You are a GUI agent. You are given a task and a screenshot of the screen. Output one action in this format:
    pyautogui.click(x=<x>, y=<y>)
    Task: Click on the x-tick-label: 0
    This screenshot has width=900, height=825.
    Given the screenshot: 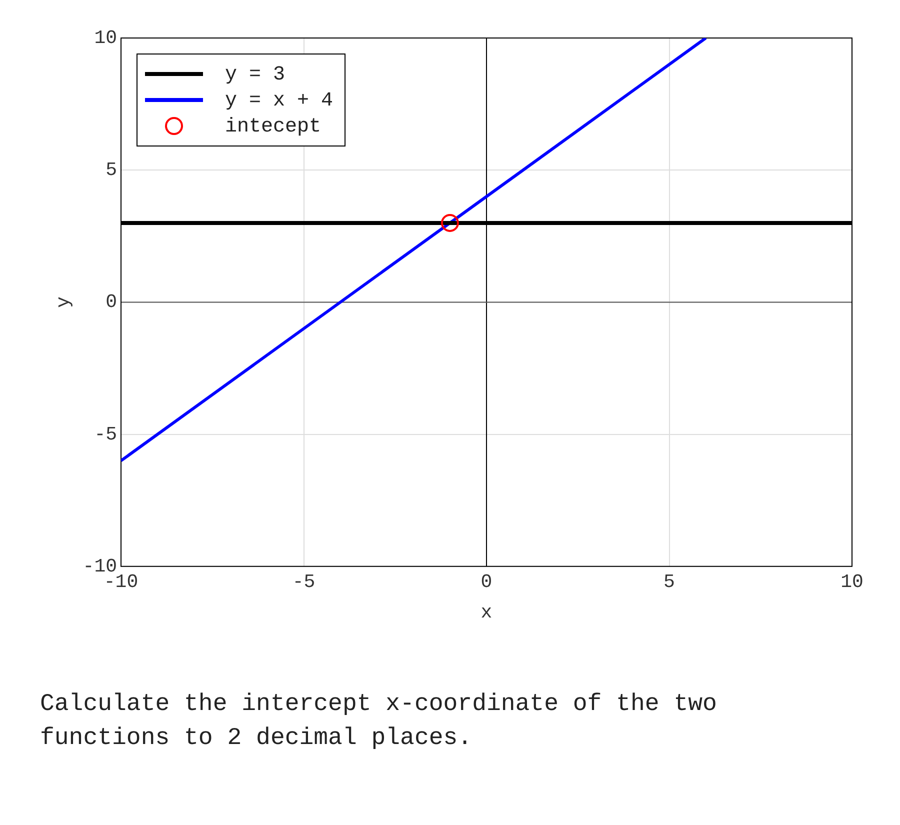 What is the action you would take?
    pyautogui.click(x=486, y=581)
    